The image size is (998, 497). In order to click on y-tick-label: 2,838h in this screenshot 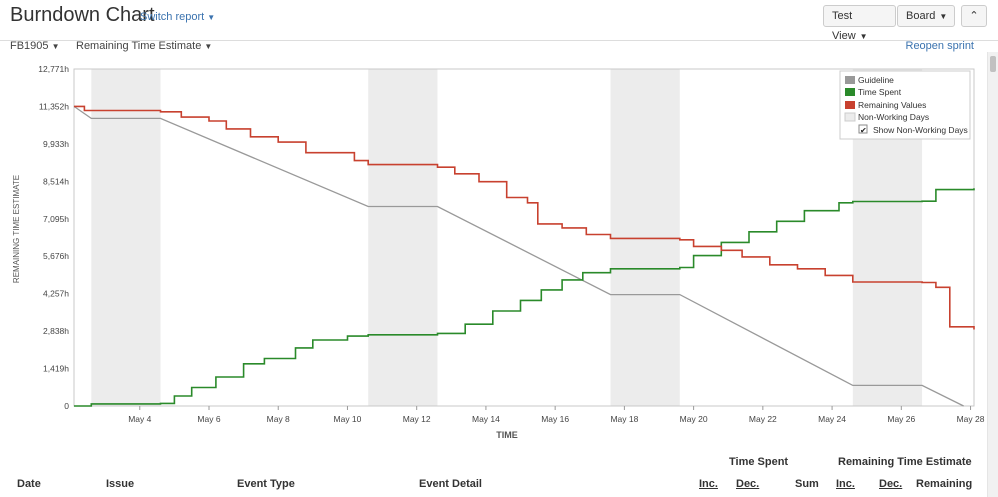, I will do `click(56, 331)`.